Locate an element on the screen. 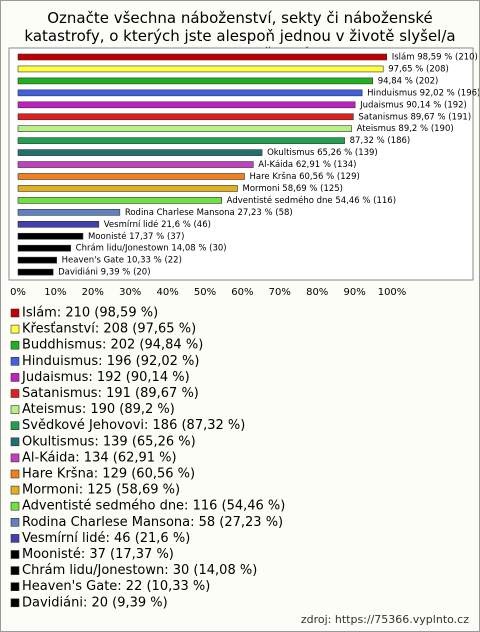 The width and height of the screenshot is (480, 632). x-tick-label: 60% is located at coordinates (242, 292).